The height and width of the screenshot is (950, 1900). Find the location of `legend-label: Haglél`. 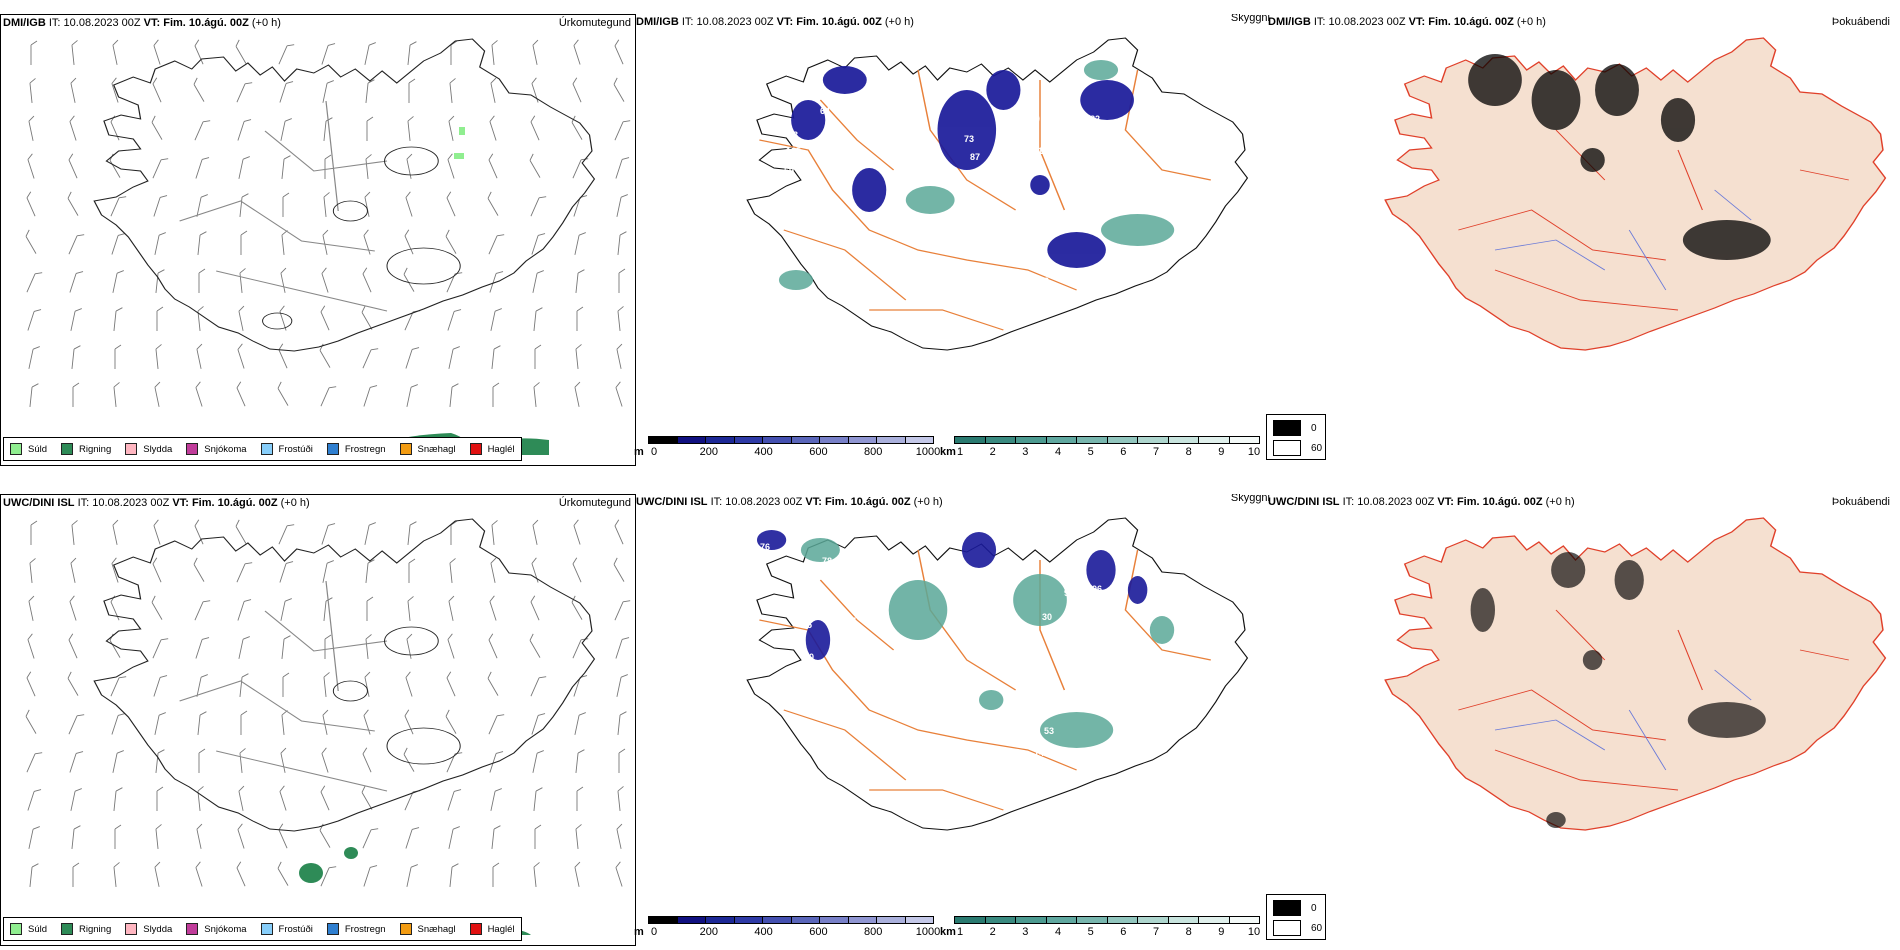

legend-label: Haglél is located at coordinates (501, 449).